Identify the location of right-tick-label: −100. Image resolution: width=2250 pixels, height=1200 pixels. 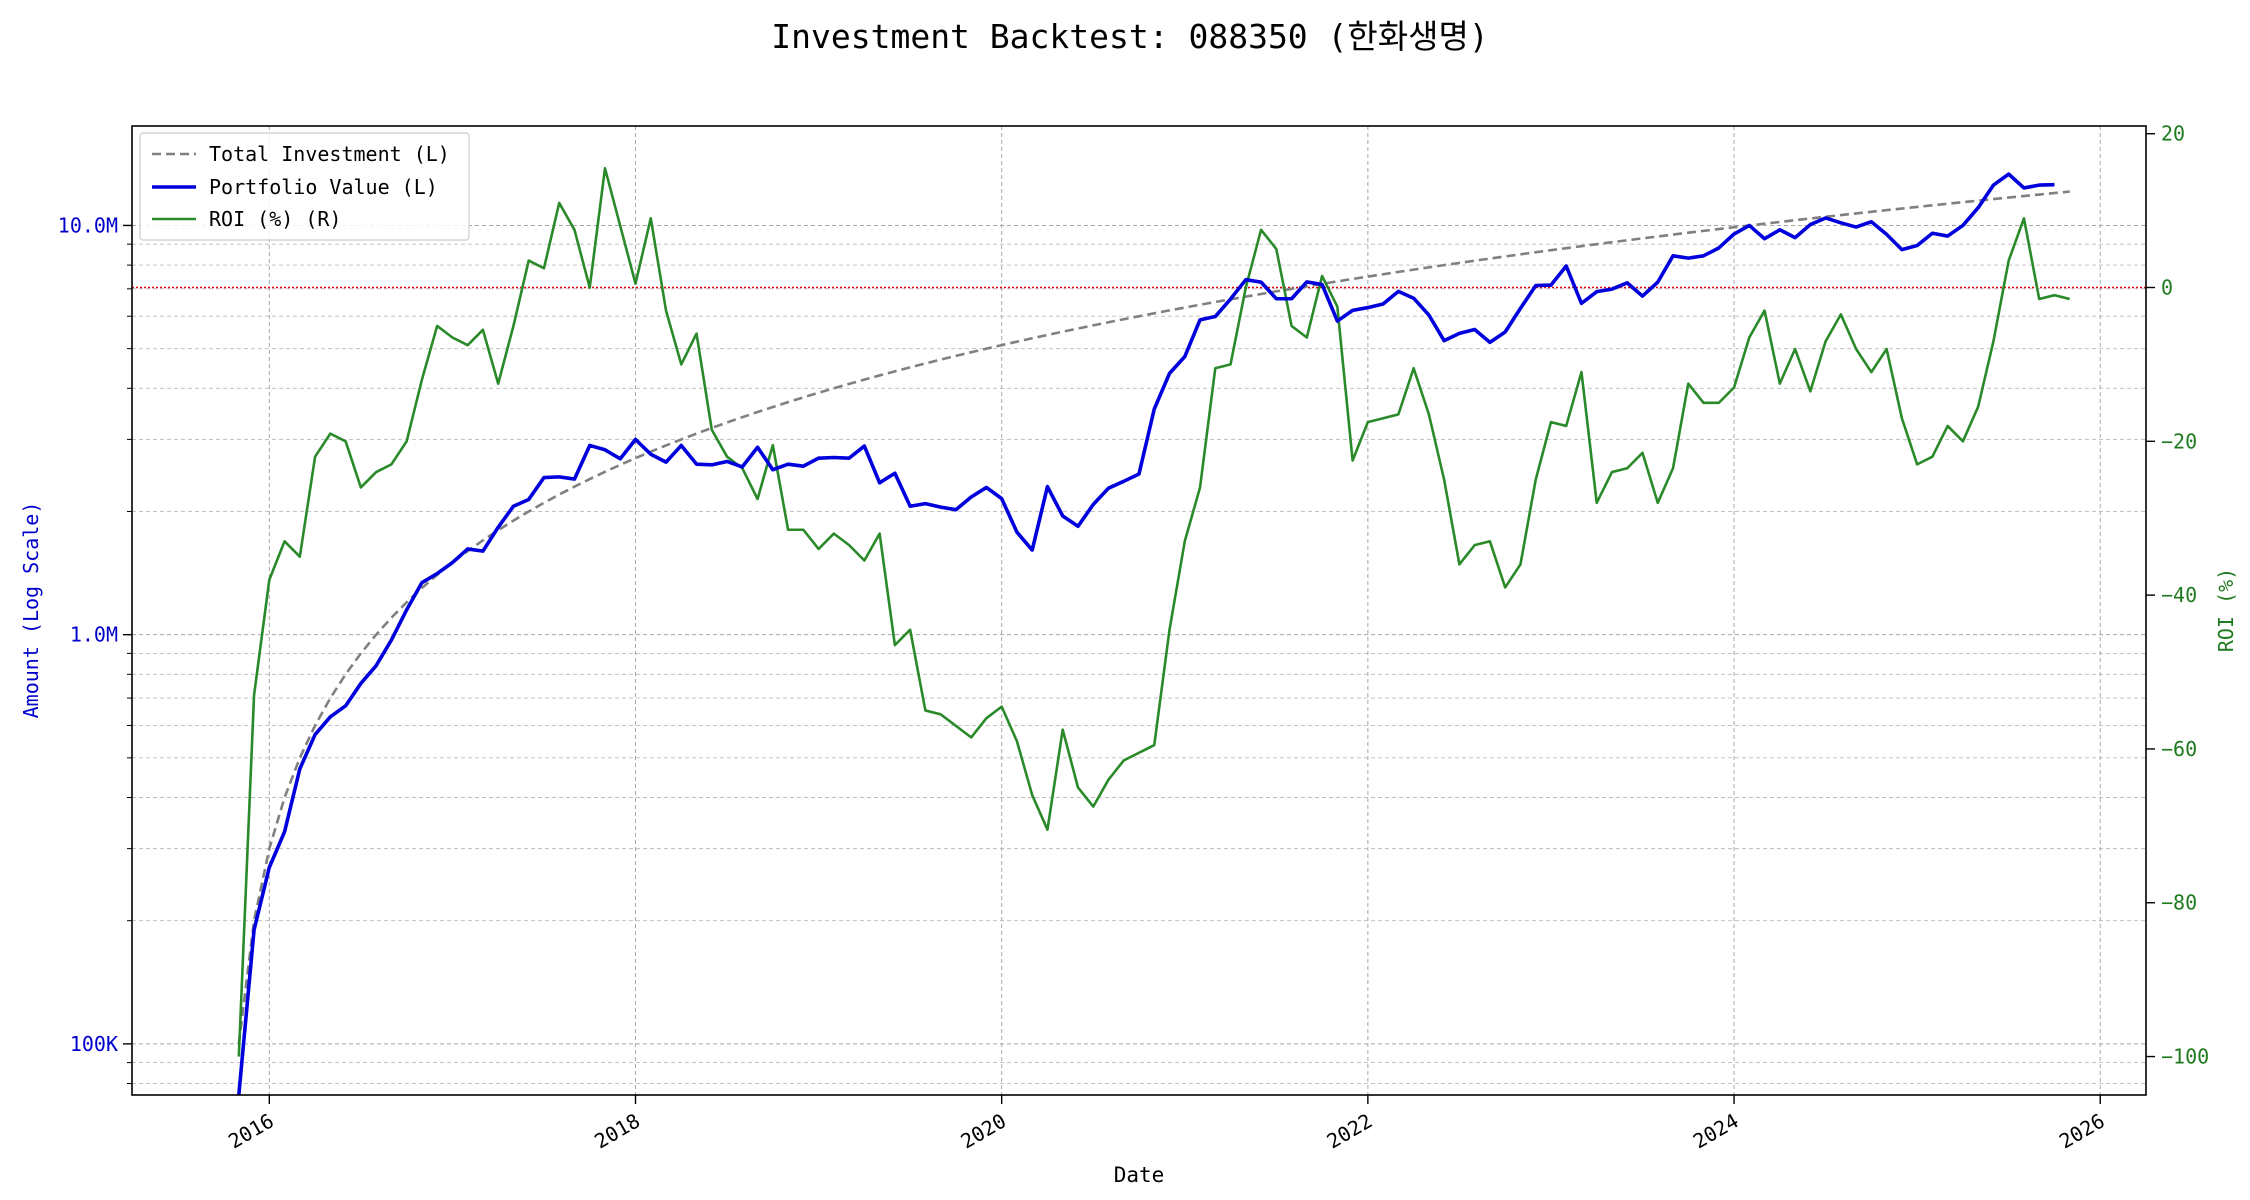
(2185, 1057).